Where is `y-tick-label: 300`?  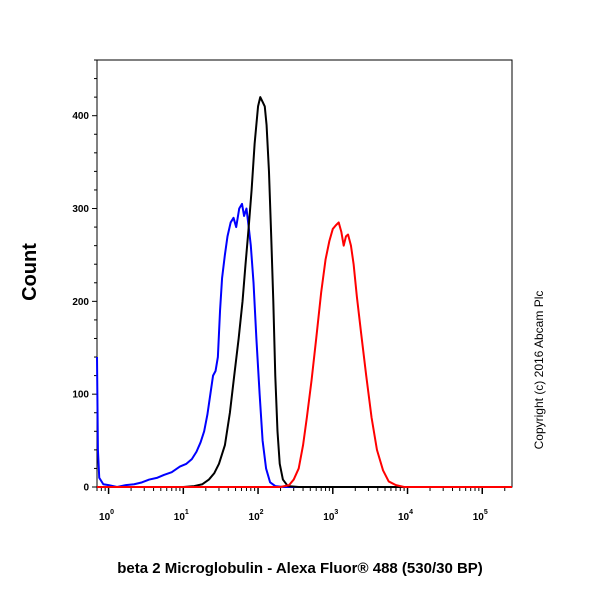 y-tick-label: 300 is located at coordinates (80, 209).